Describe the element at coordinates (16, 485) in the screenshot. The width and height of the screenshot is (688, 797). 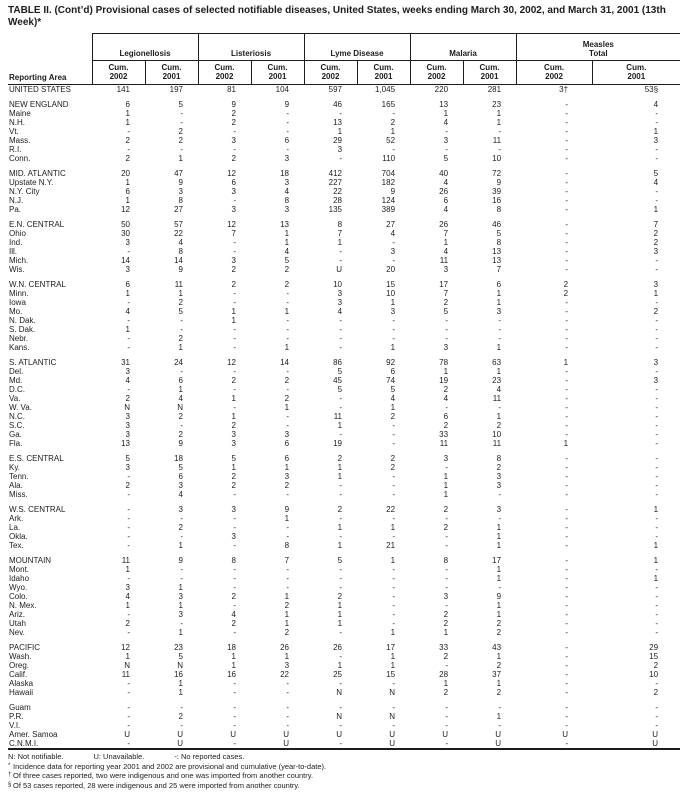
I see `row-area-label: Ala.` at that location.